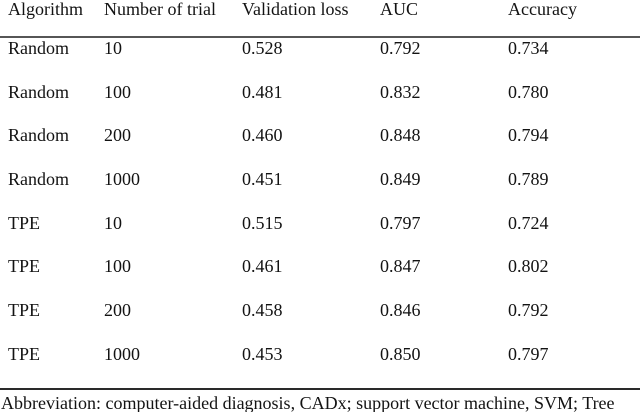  I want to click on cell-auc: 0.797, so click(400, 222).